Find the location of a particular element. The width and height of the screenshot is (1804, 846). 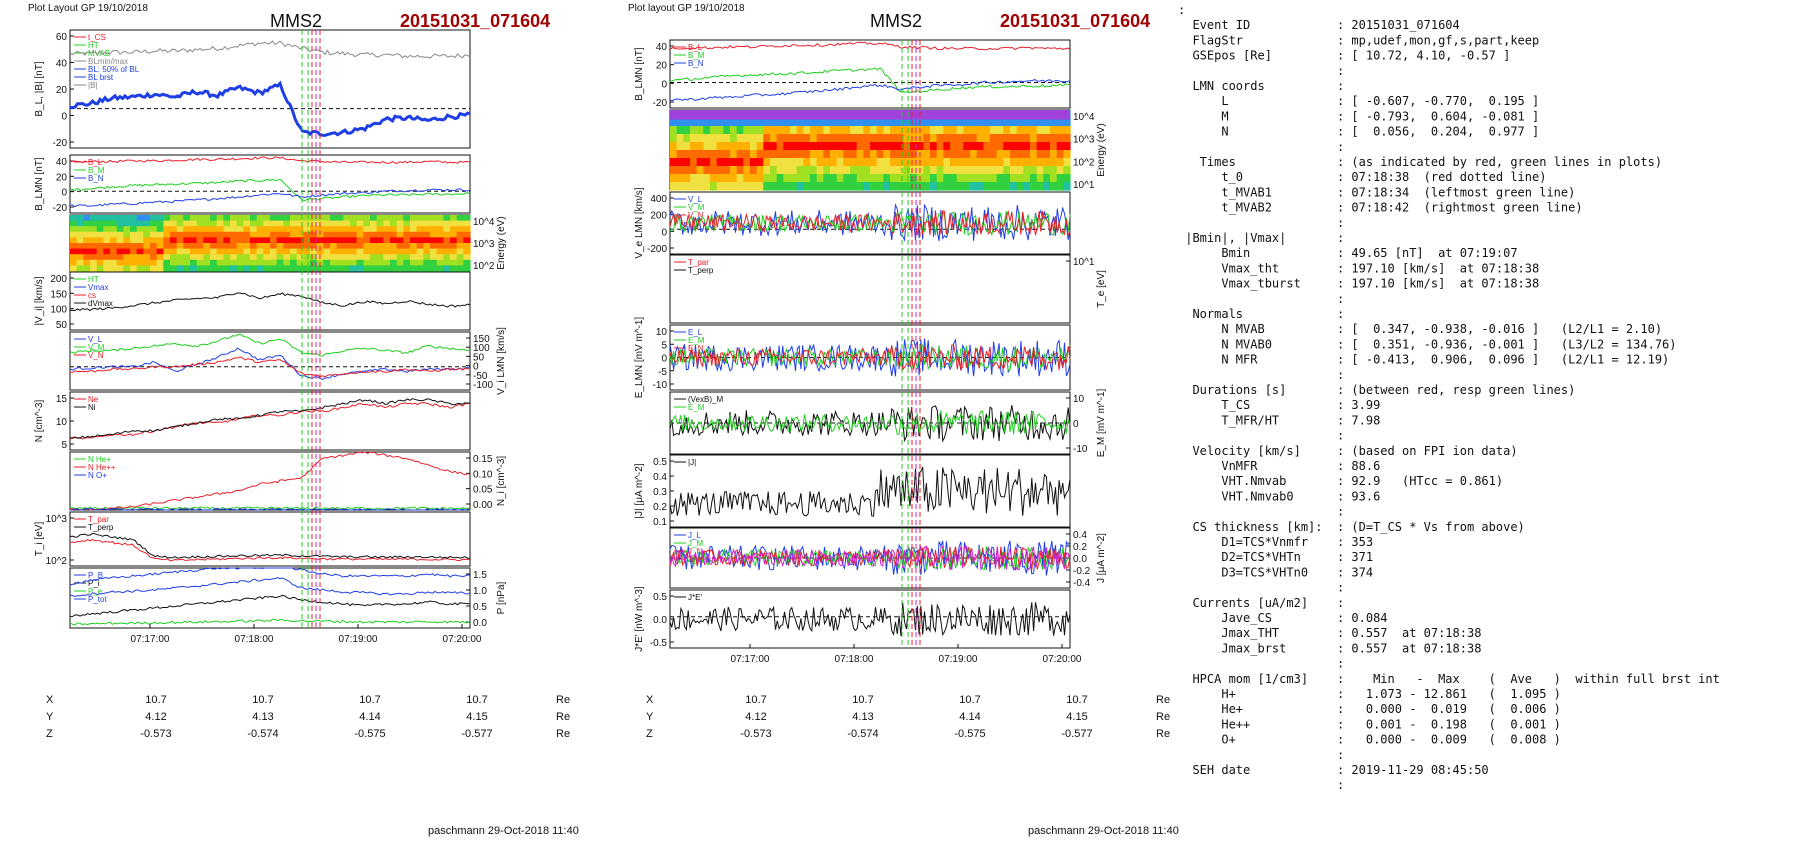

info-line: Vmax_tht : 197.10 [km/s] at 07:18:38 is located at coordinates (1358, 268).